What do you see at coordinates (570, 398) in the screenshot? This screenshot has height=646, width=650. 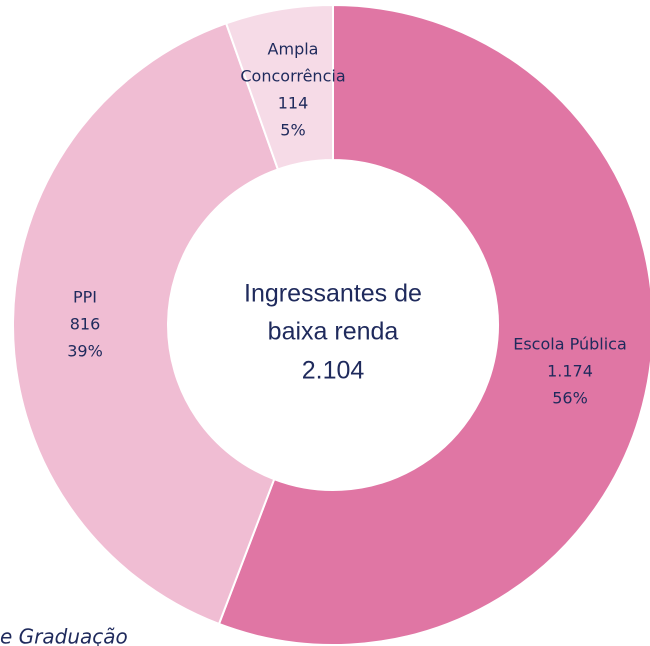 I see `percent-label: 56%` at bounding box center [570, 398].